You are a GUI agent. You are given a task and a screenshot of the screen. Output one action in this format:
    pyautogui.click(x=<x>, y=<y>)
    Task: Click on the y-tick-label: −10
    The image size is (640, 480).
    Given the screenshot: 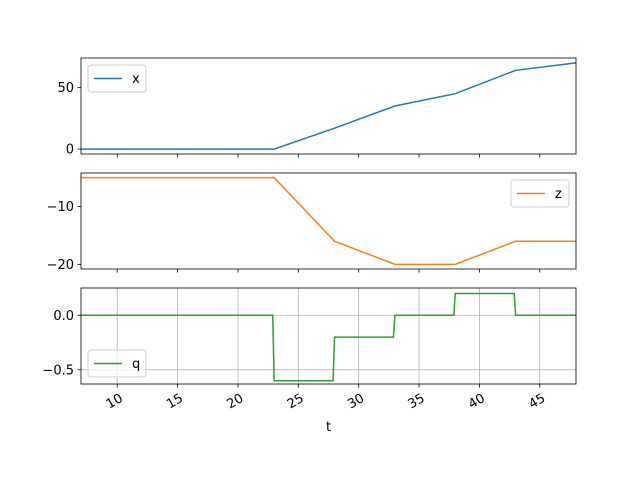 What is the action you would take?
    pyautogui.click(x=60, y=207)
    